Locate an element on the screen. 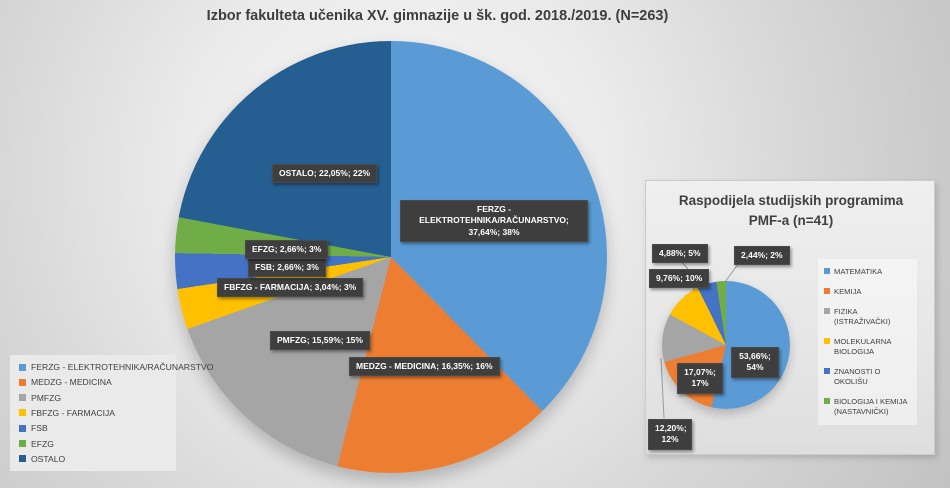 The height and width of the screenshot is (488, 950). legend-item: ZNANOSTI O OKOLIŠU is located at coordinates (867, 377).